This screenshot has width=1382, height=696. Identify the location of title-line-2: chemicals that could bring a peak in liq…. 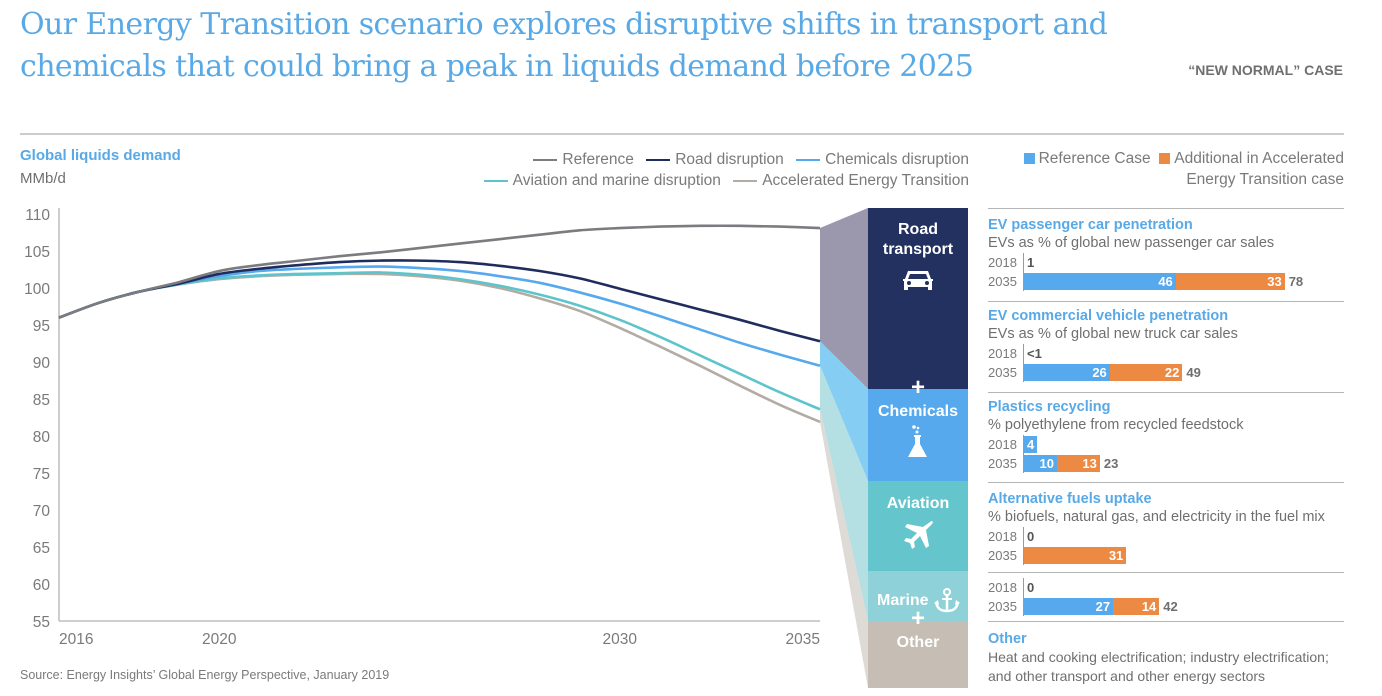
(497, 66).